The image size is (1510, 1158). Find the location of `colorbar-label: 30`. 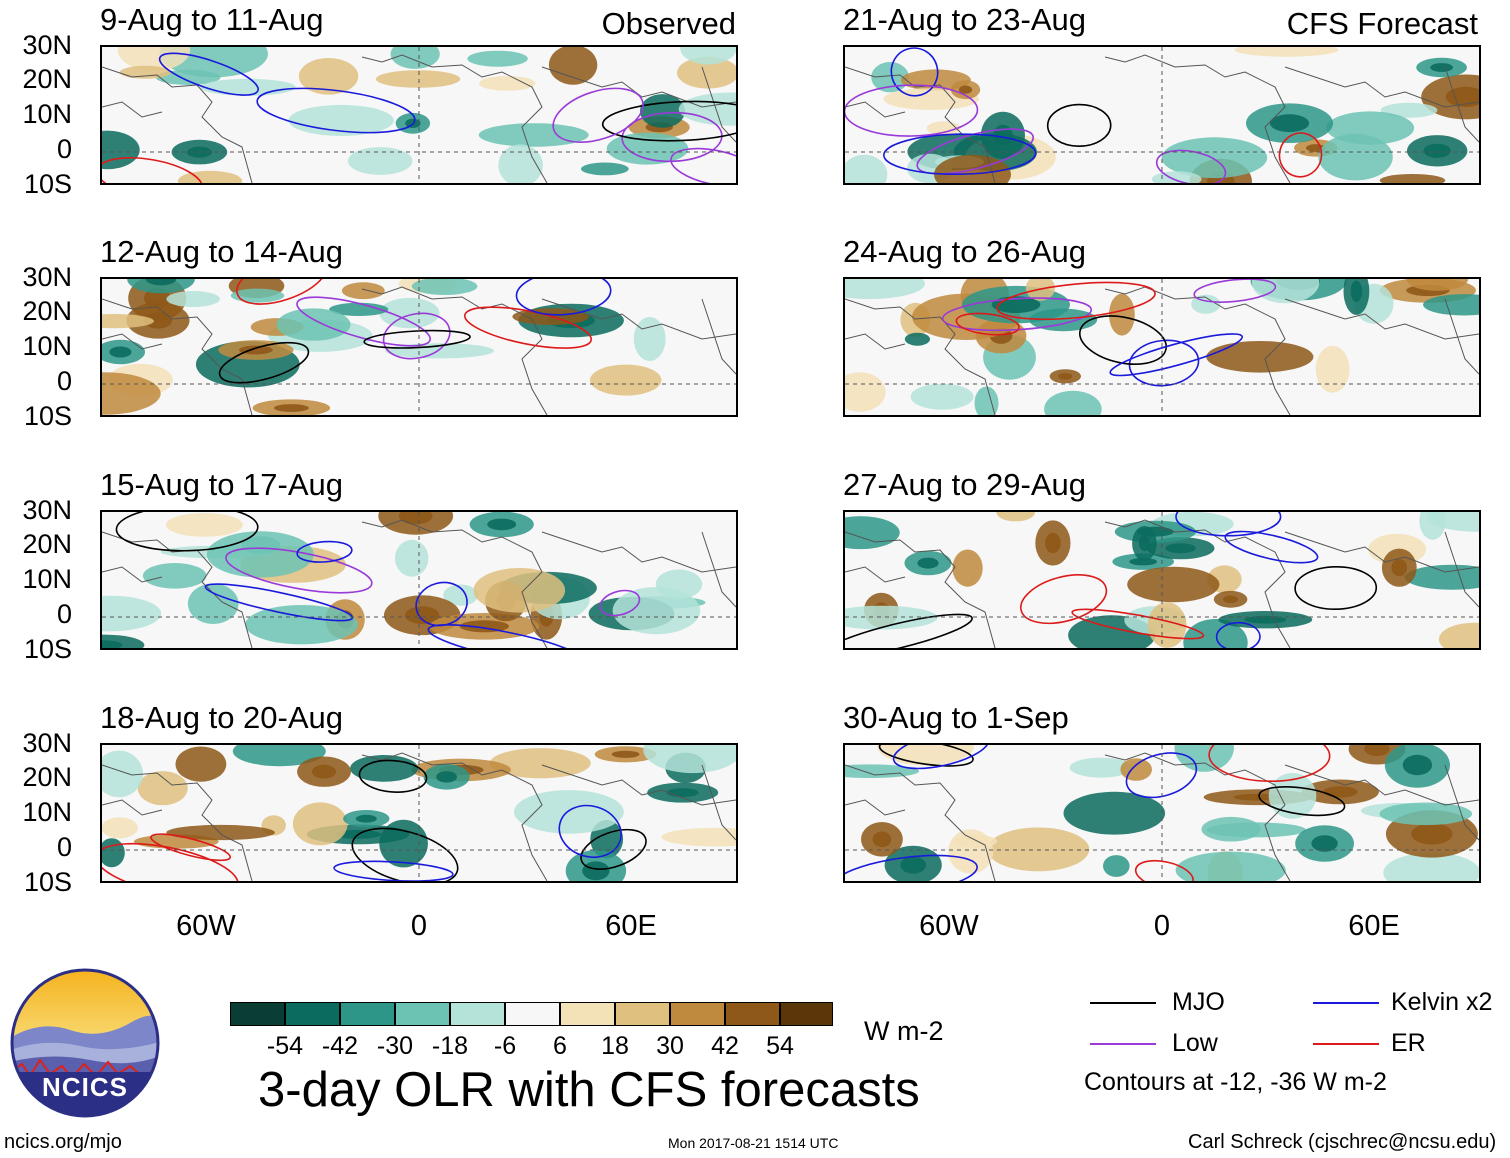

colorbar-label: 30 is located at coordinates (670, 1046).